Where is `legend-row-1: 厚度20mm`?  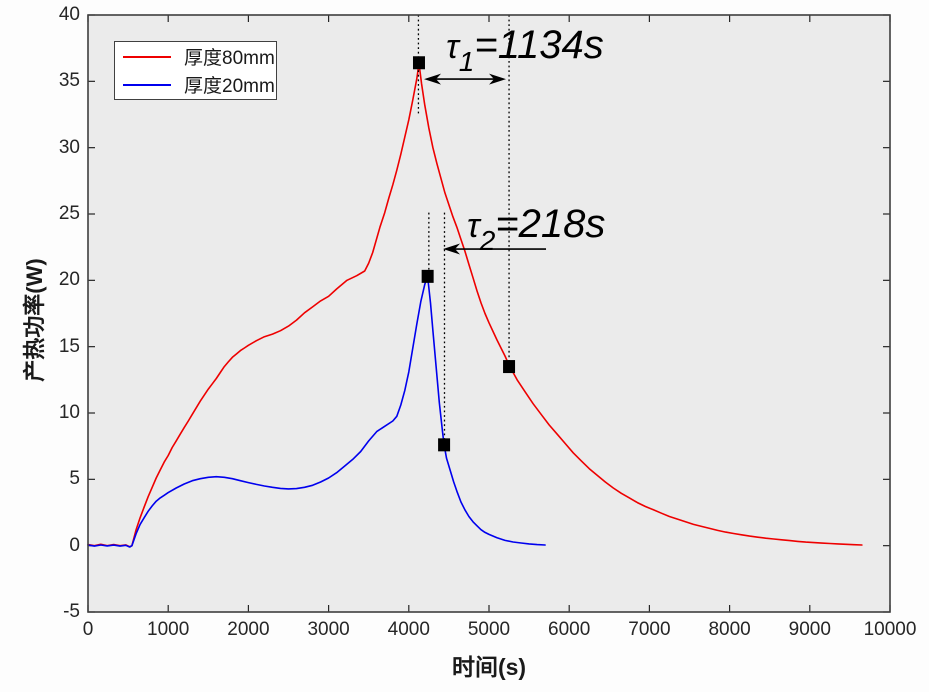 legend-row-1: 厚度20mm is located at coordinates (199, 84).